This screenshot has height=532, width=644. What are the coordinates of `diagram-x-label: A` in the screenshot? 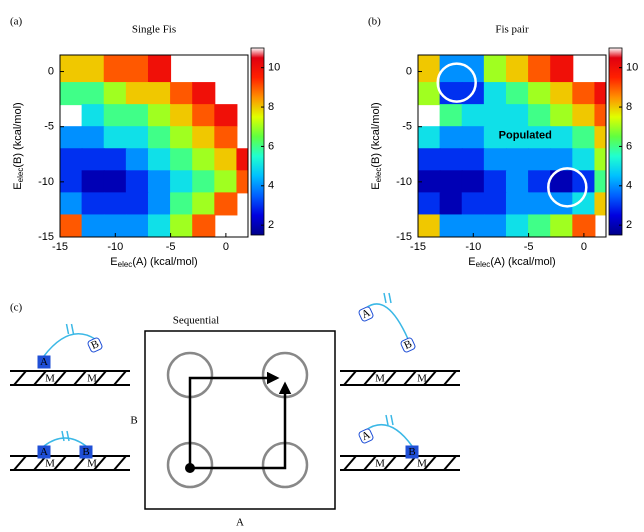 It's located at (240, 523).